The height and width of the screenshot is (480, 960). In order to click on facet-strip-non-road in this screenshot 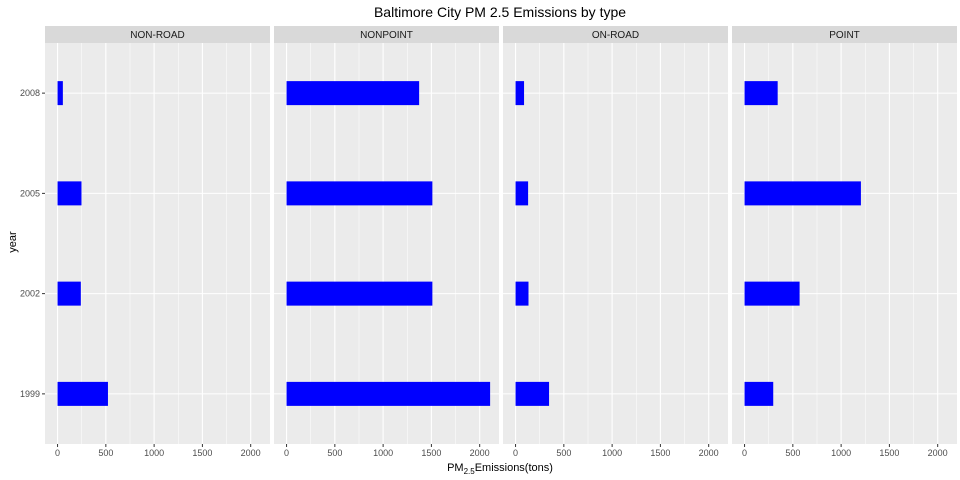, I will do `click(157, 34)`.